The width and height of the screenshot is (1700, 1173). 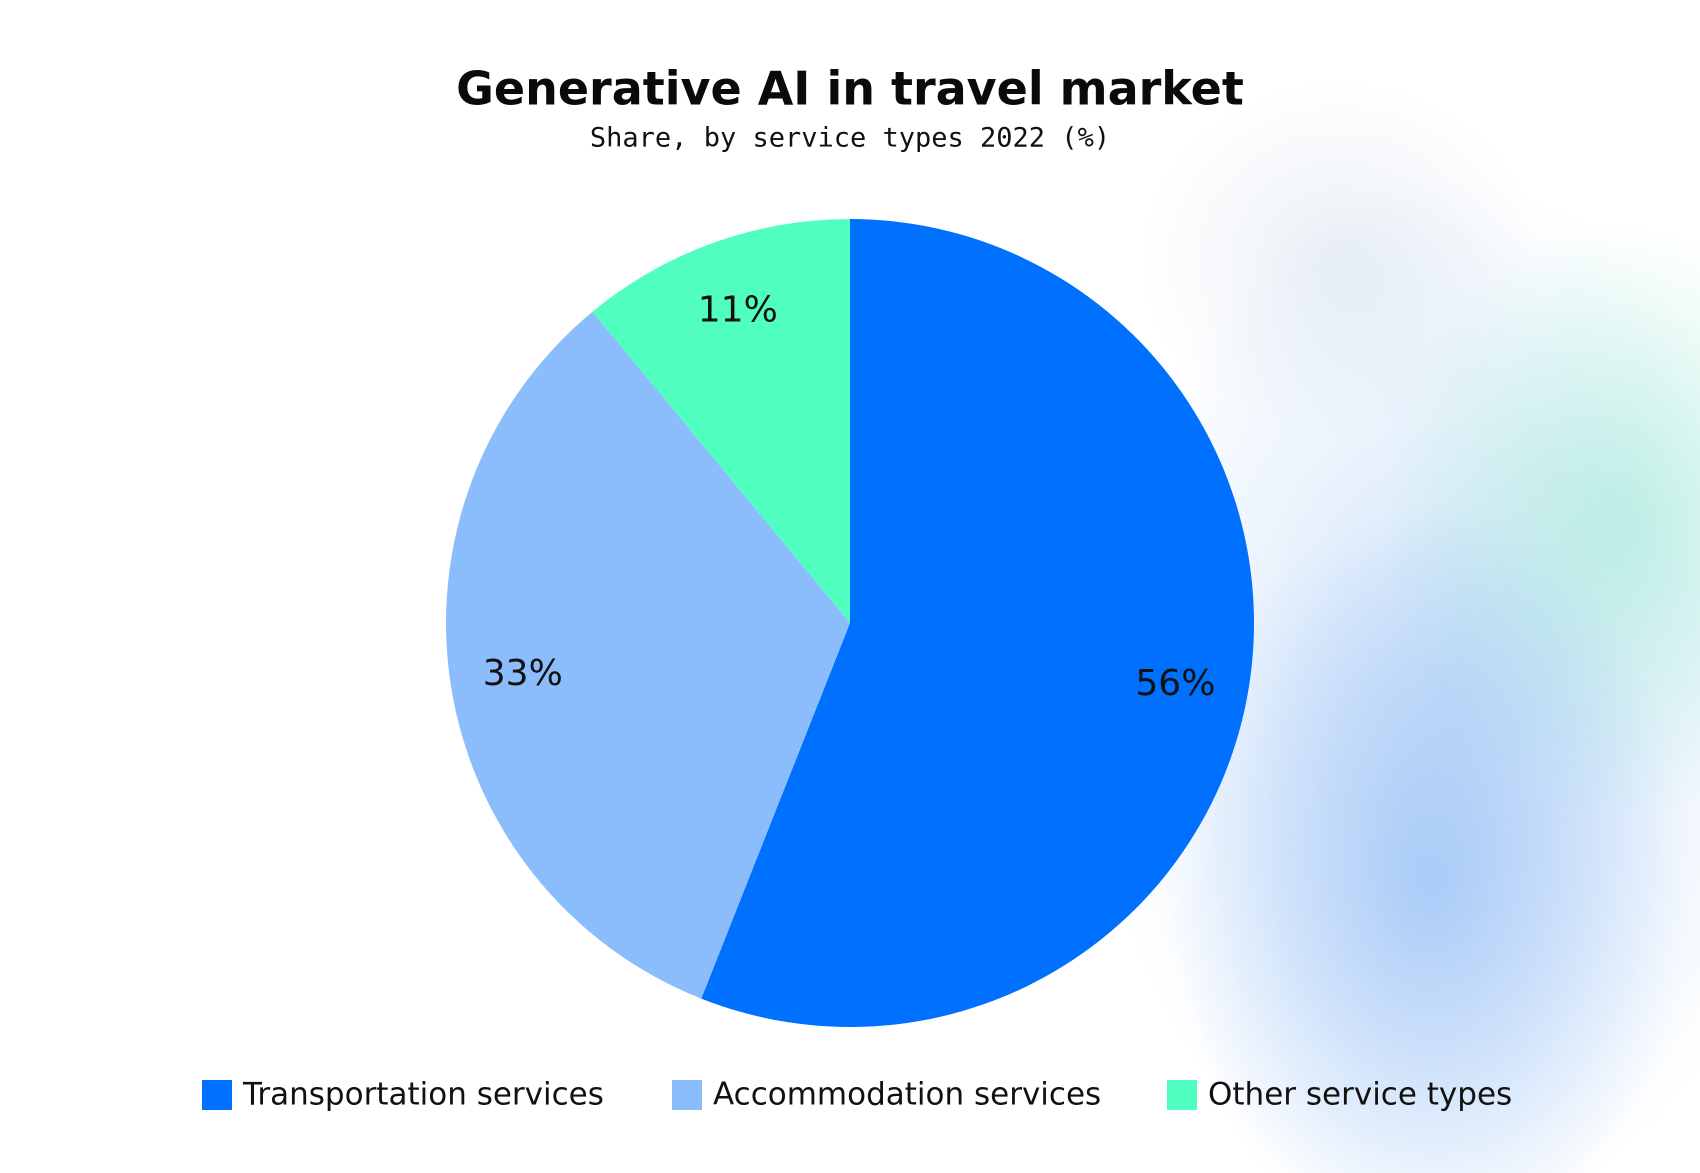 What do you see at coordinates (1360, 1095) in the screenshot?
I see `legend-label: Other service types` at bounding box center [1360, 1095].